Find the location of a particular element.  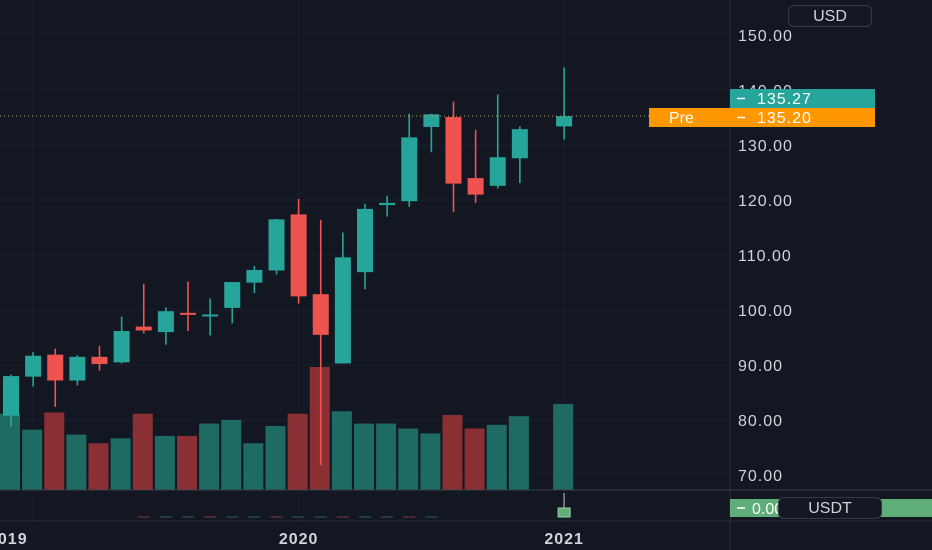

currency-button: USD is located at coordinates (830, 16).